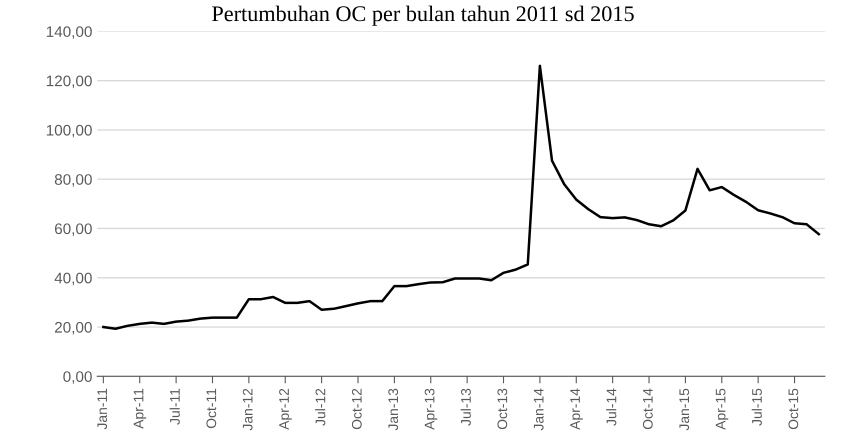 Image resolution: width=846 pixels, height=448 pixels. Describe the element at coordinates (576, 409) in the screenshot. I see `x-tick-label: Apr-14` at that location.